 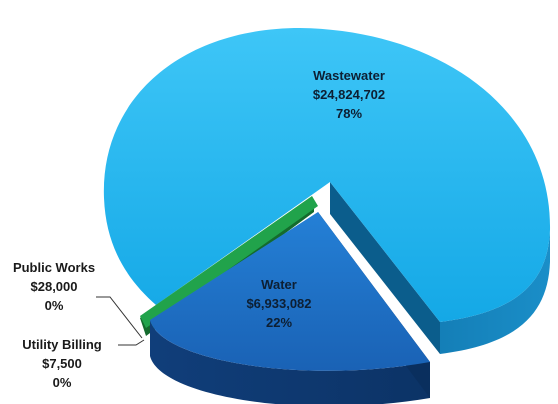 I want to click on label-water-name: Water, so click(x=279, y=284).